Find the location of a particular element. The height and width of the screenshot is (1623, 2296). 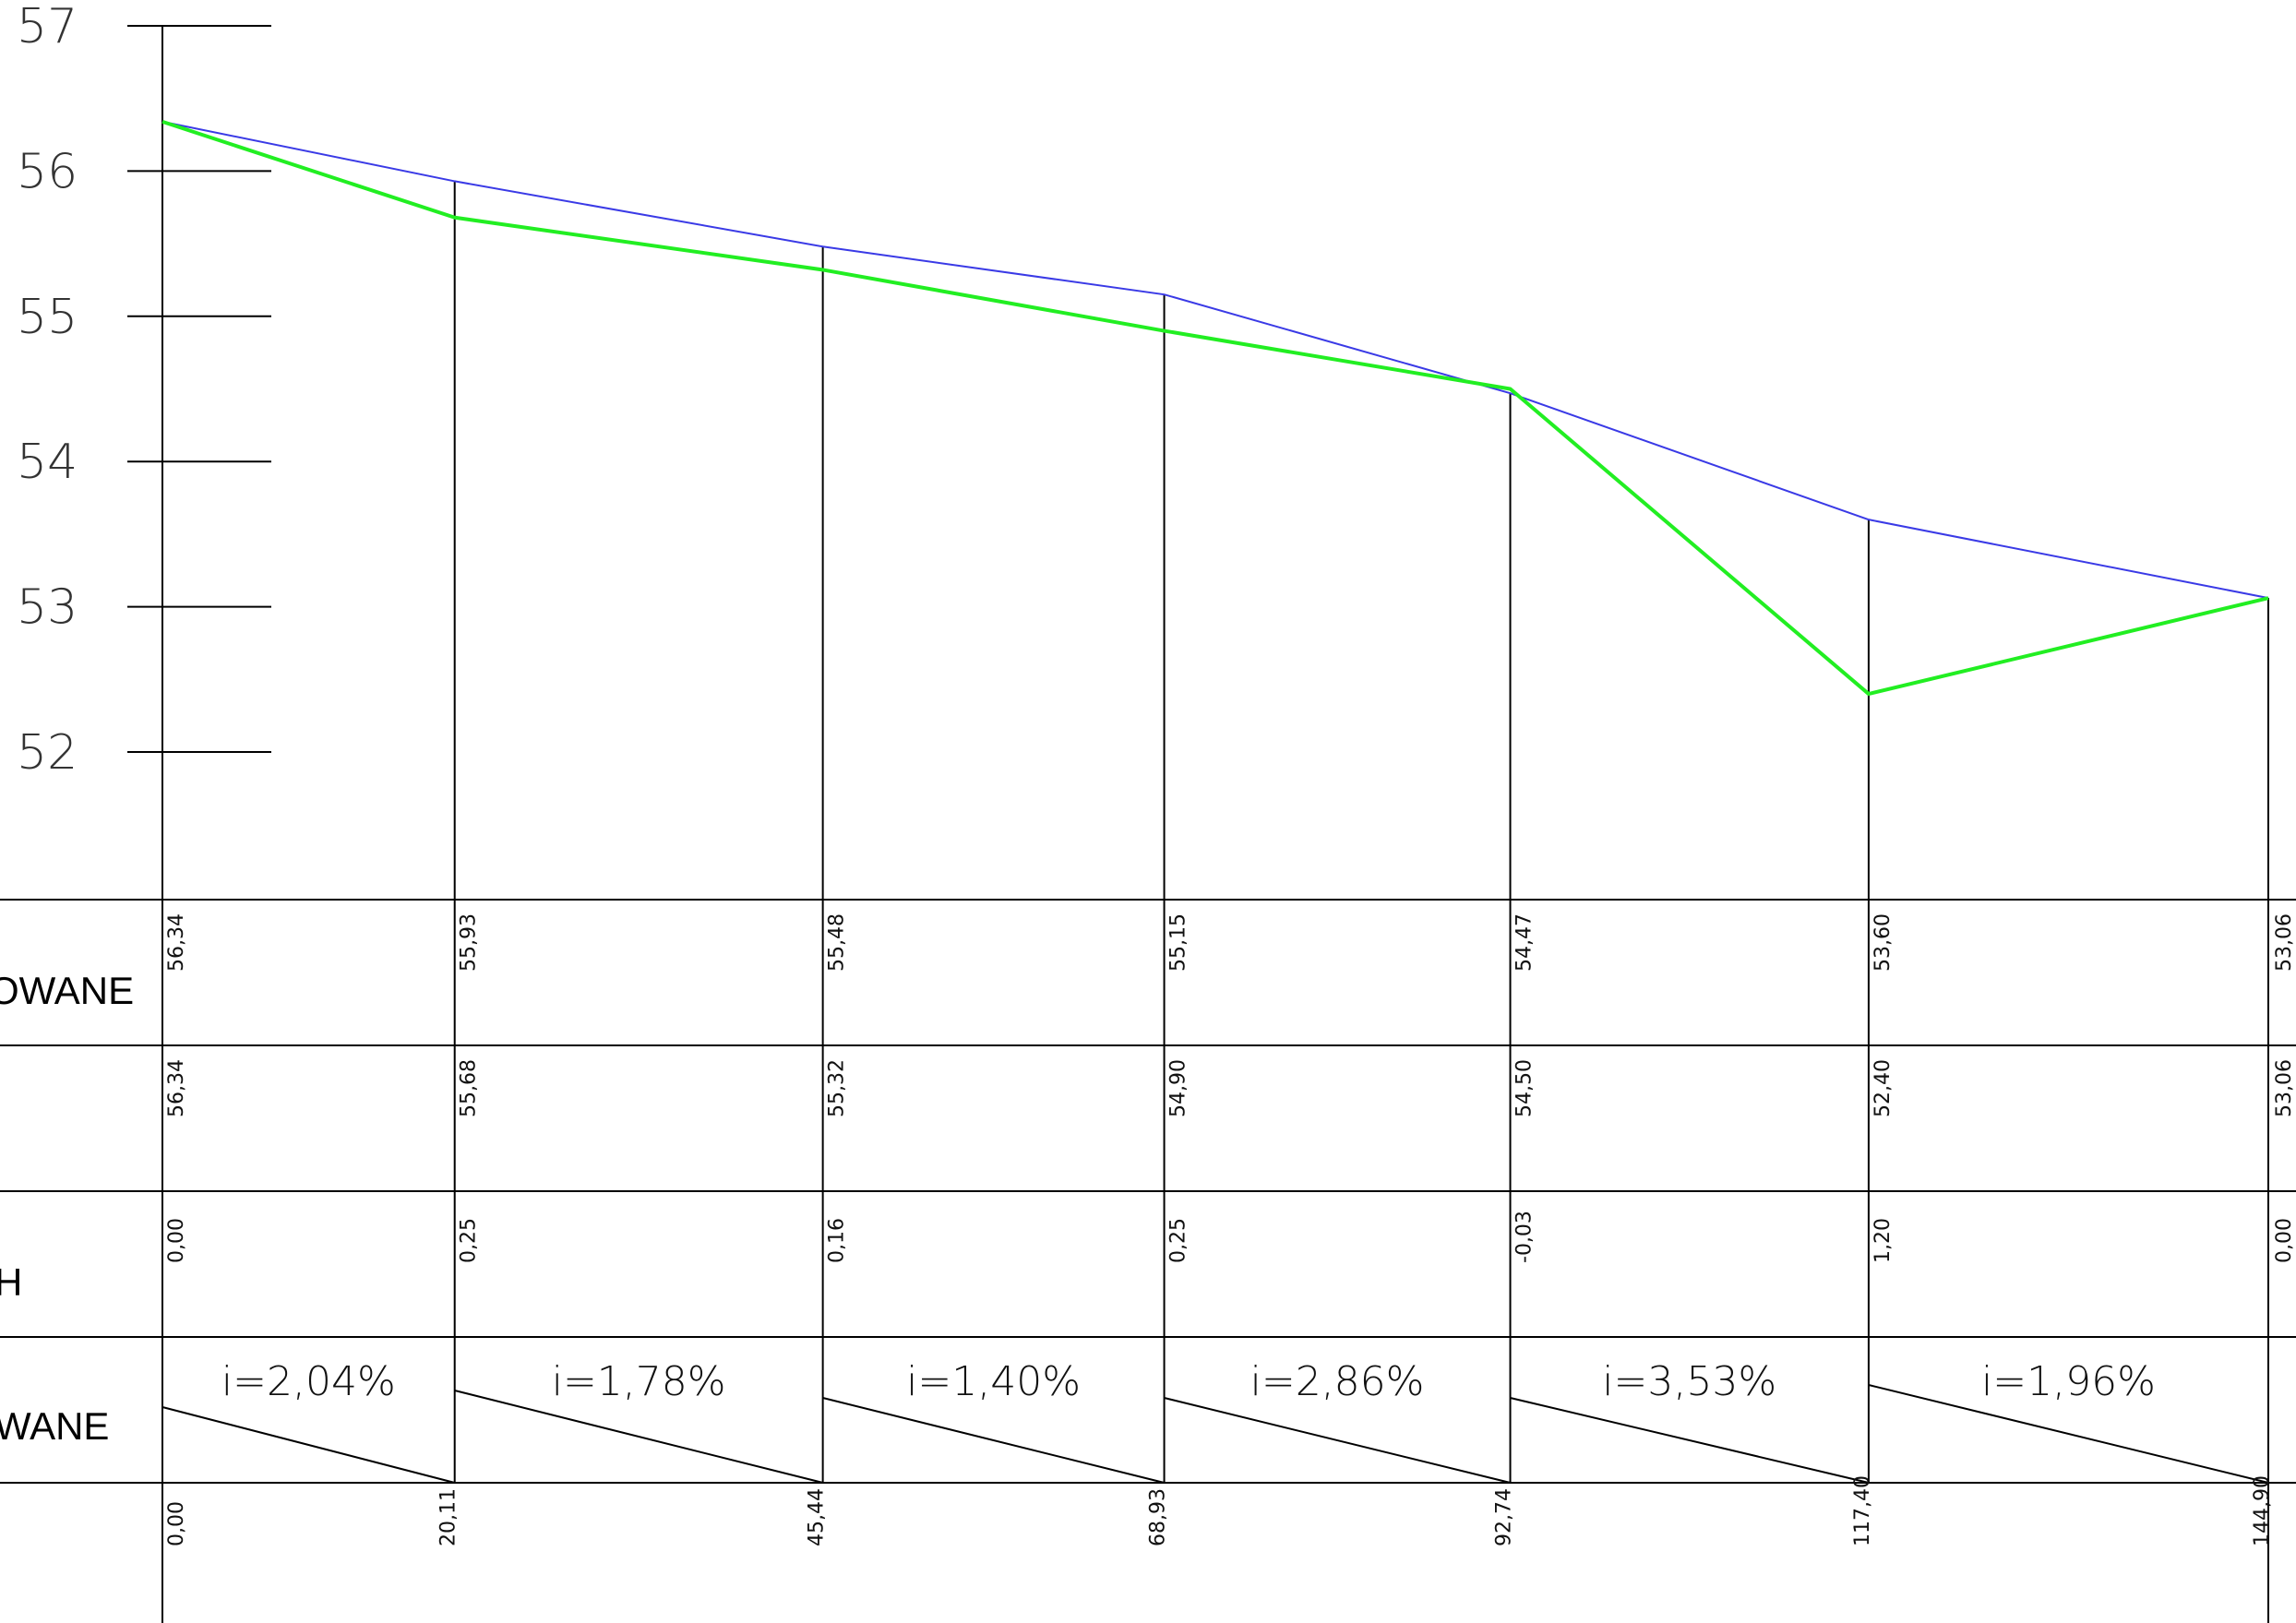

station-distance: 45,44 is located at coordinates (817, 1517).